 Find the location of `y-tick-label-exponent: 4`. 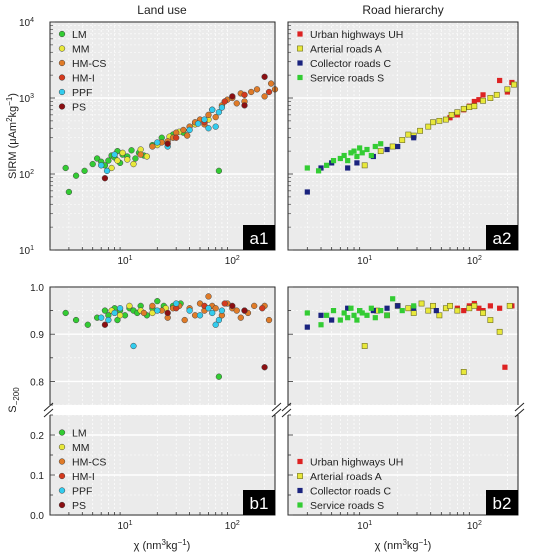

y-tick-label-exponent: 4 is located at coordinates (32, 20).